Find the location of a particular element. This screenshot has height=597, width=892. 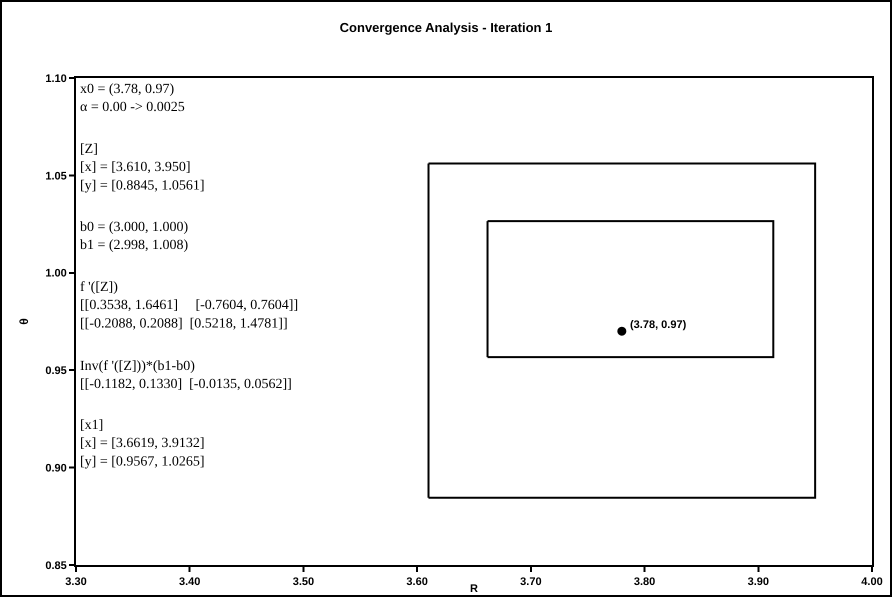

annotation: [x1] [x] = [3.6619, 3.9132] [y] = [0.9567, 1.0265] is located at coordinates (142, 444).